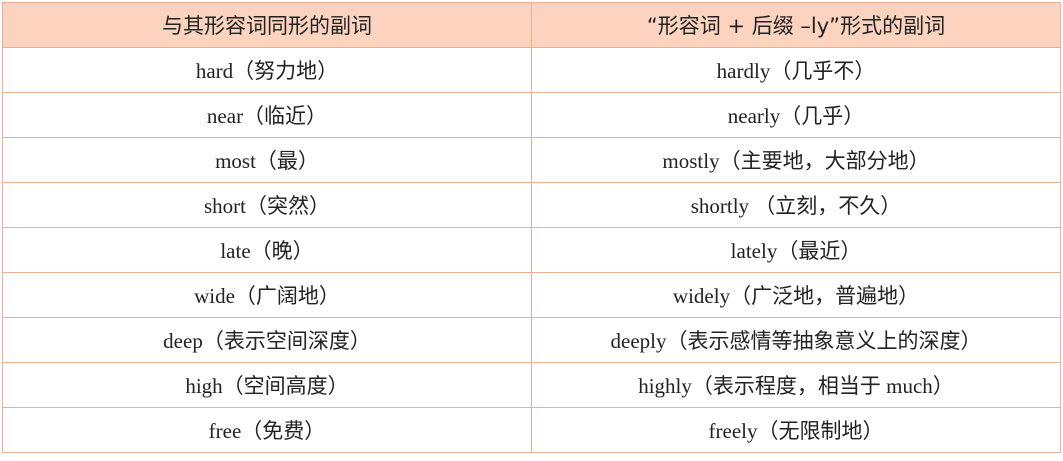 This screenshot has height=461, width=1063. I want to click on header-cell: “形容词 + 后缀 –ly”形式的副词, so click(796, 25).